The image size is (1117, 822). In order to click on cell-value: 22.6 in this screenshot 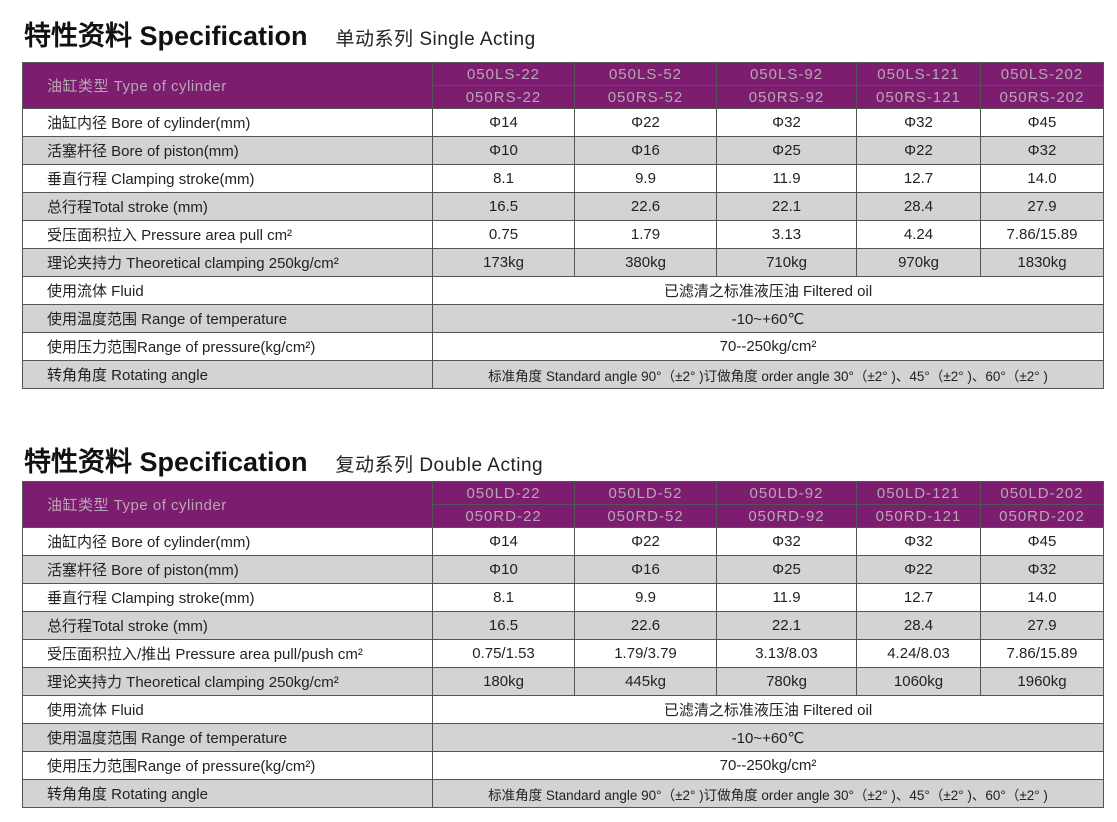, I will do `click(645, 206)`.